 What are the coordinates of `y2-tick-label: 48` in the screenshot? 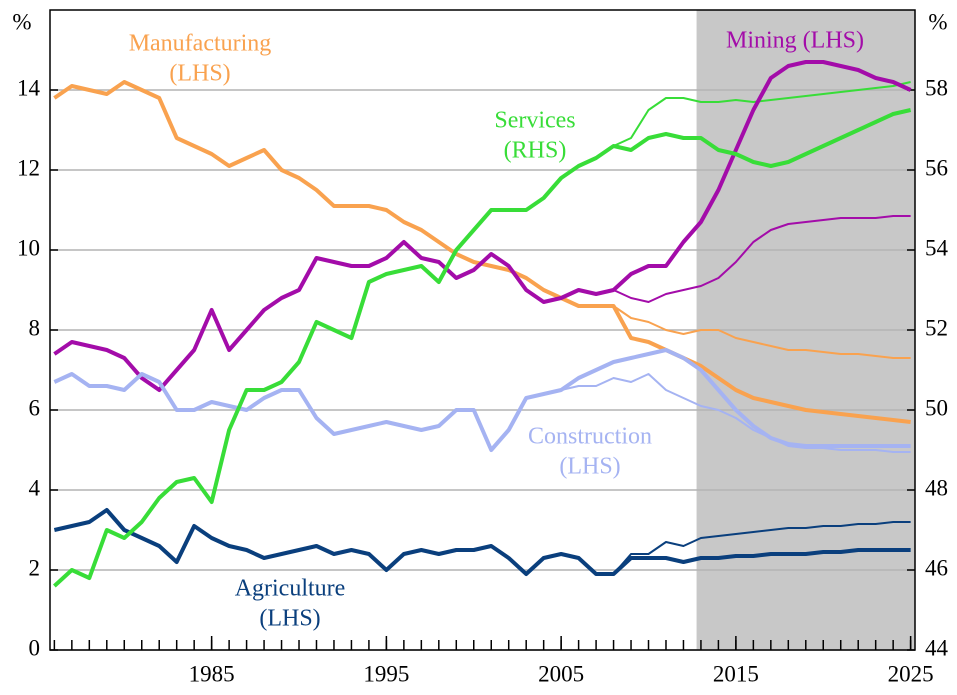 It's located at (936, 487).